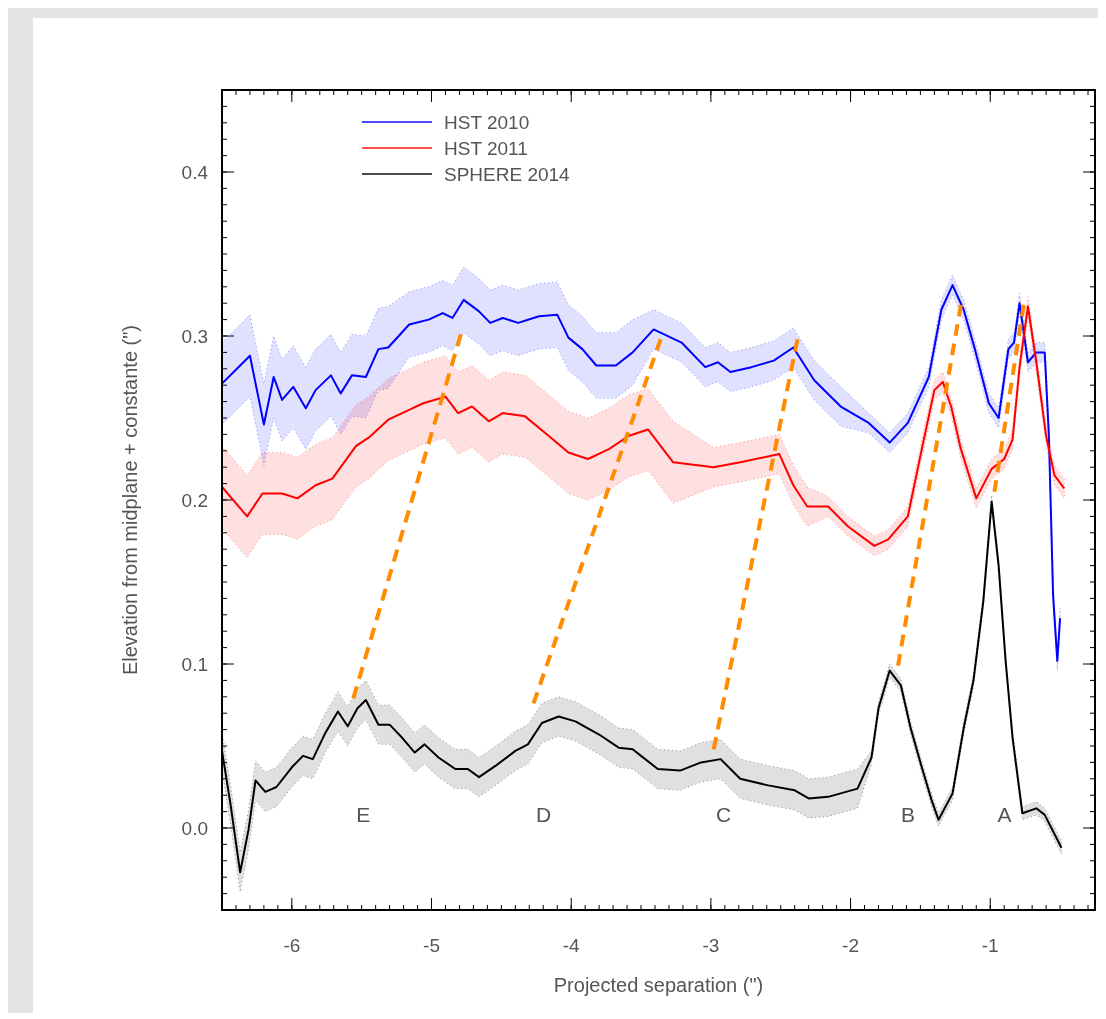 The width and height of the screenshot is (1106, 1019). Describe the element at coordinates (486, 148) in the screenshot. I see `legend-label: HST 2011` at that location.